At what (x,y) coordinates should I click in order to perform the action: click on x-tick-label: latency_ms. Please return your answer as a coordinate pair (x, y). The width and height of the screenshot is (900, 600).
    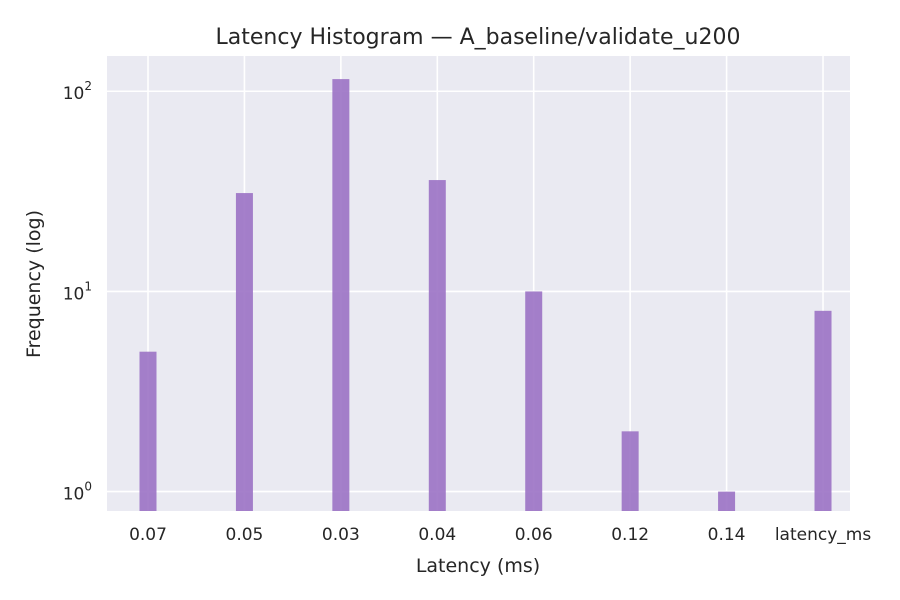
    Looking at the image, I should click on (823, 535).